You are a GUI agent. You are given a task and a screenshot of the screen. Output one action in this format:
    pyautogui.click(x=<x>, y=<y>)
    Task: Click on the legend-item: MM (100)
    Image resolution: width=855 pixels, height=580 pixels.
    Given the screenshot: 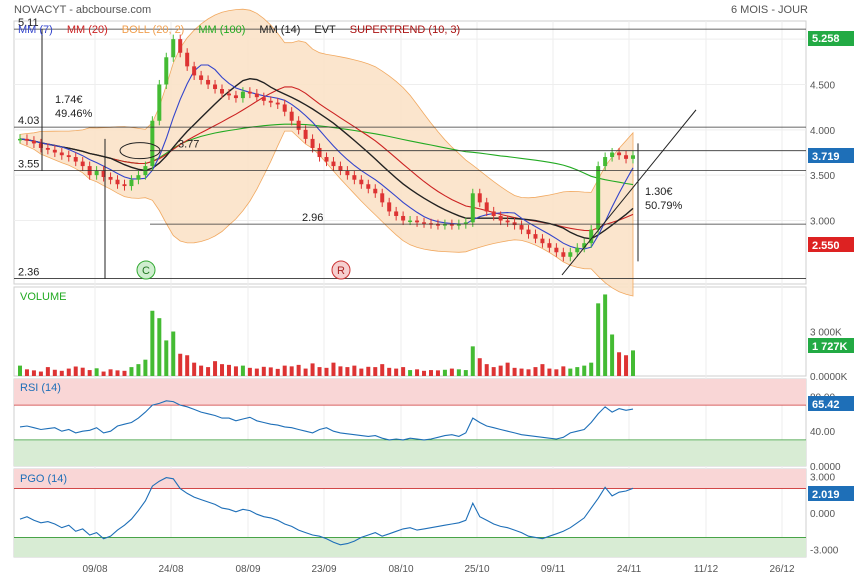 What is the action you would take?
    pyautogui.click(x=221, y=30)
    